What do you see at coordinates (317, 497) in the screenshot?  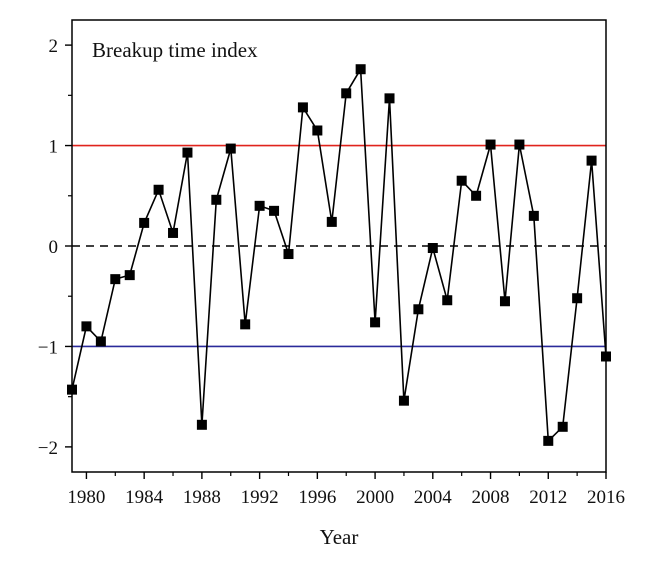 I see `x-tick-label: 1996` at bounding box center [317, 497].